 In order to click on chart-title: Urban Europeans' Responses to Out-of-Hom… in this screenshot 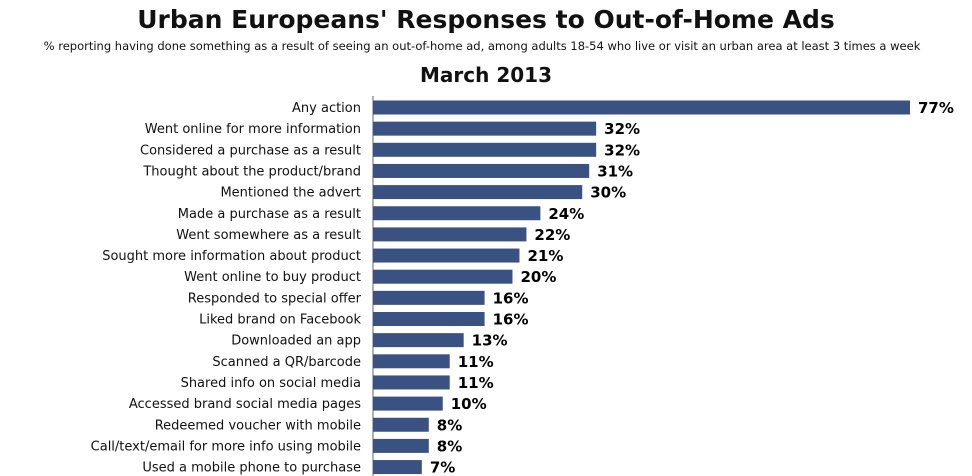, I will do `click(486, 19)`.